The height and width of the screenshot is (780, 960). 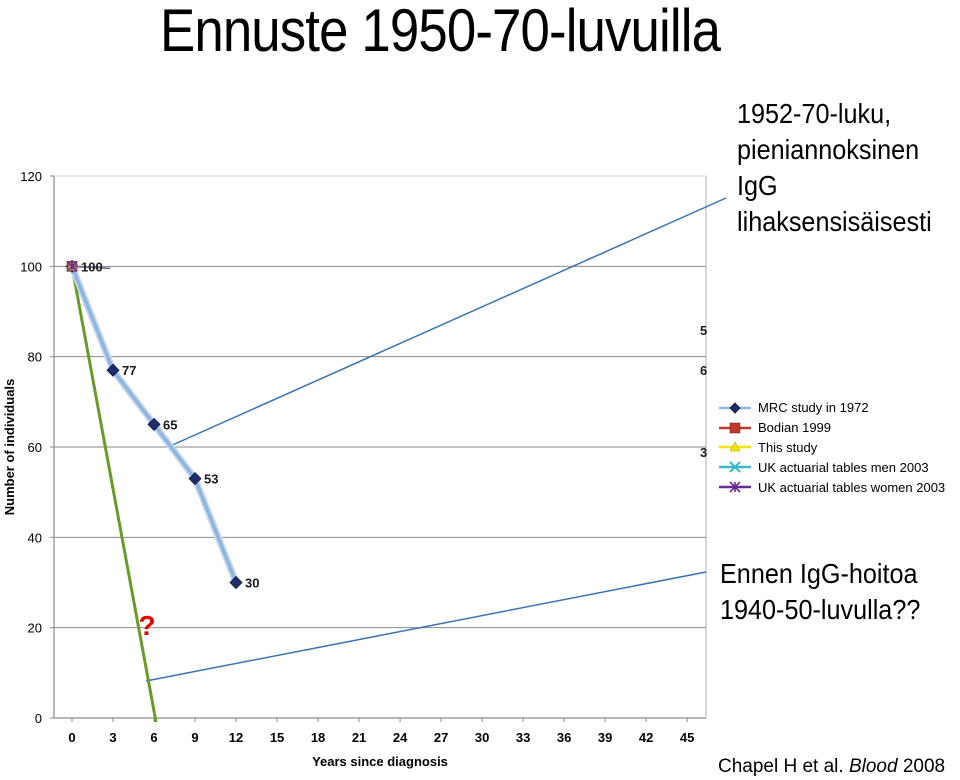 I want to click on x-tick-label: 39, so click(x=605, y=737).